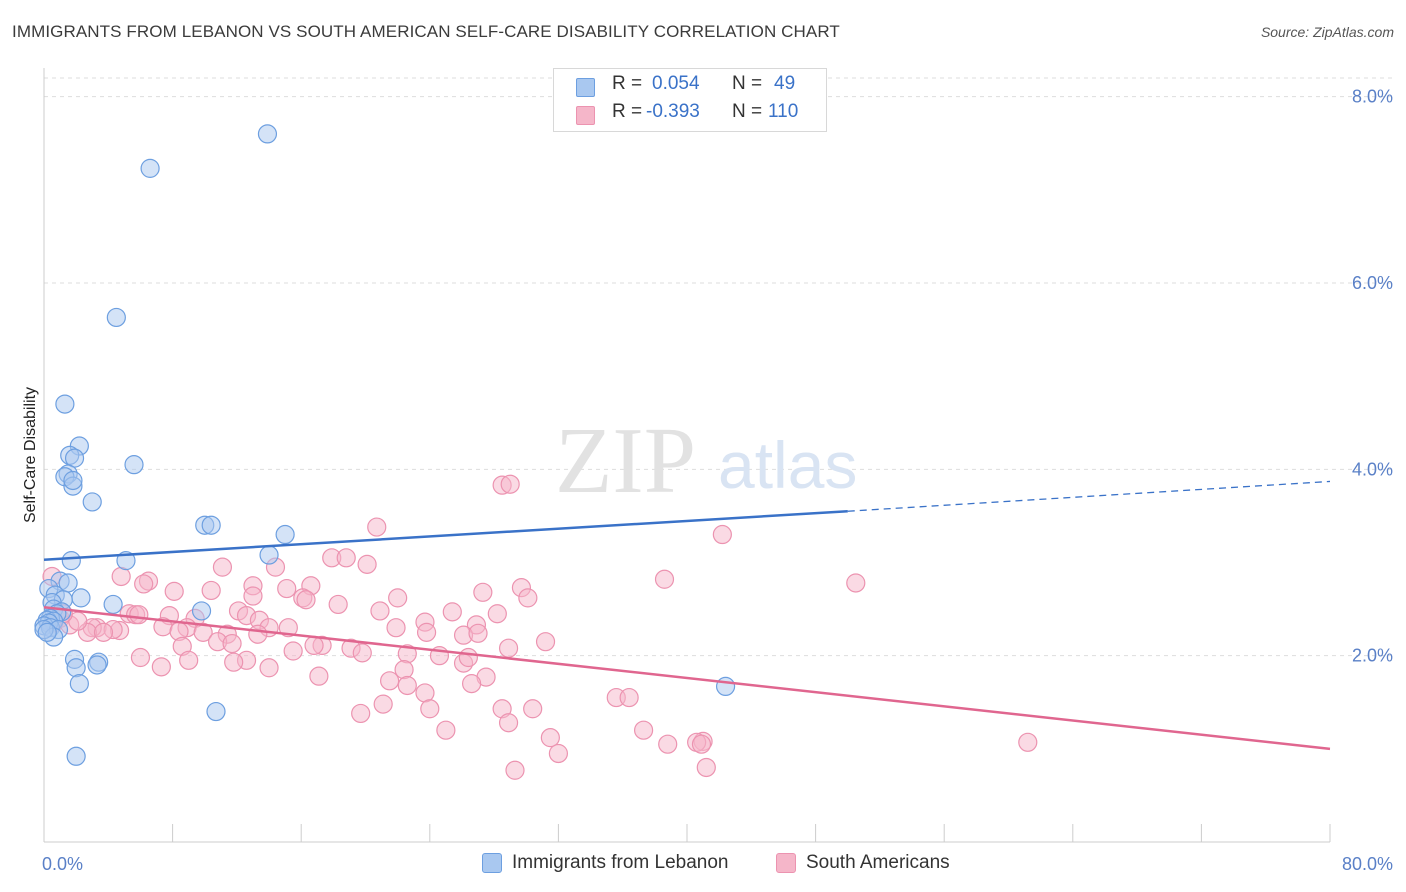 This screenshot has height=892, width=1406. Describe the element at coordinates (627, 83) in the screenshot. I see `stats-r-label: R =` at that location.